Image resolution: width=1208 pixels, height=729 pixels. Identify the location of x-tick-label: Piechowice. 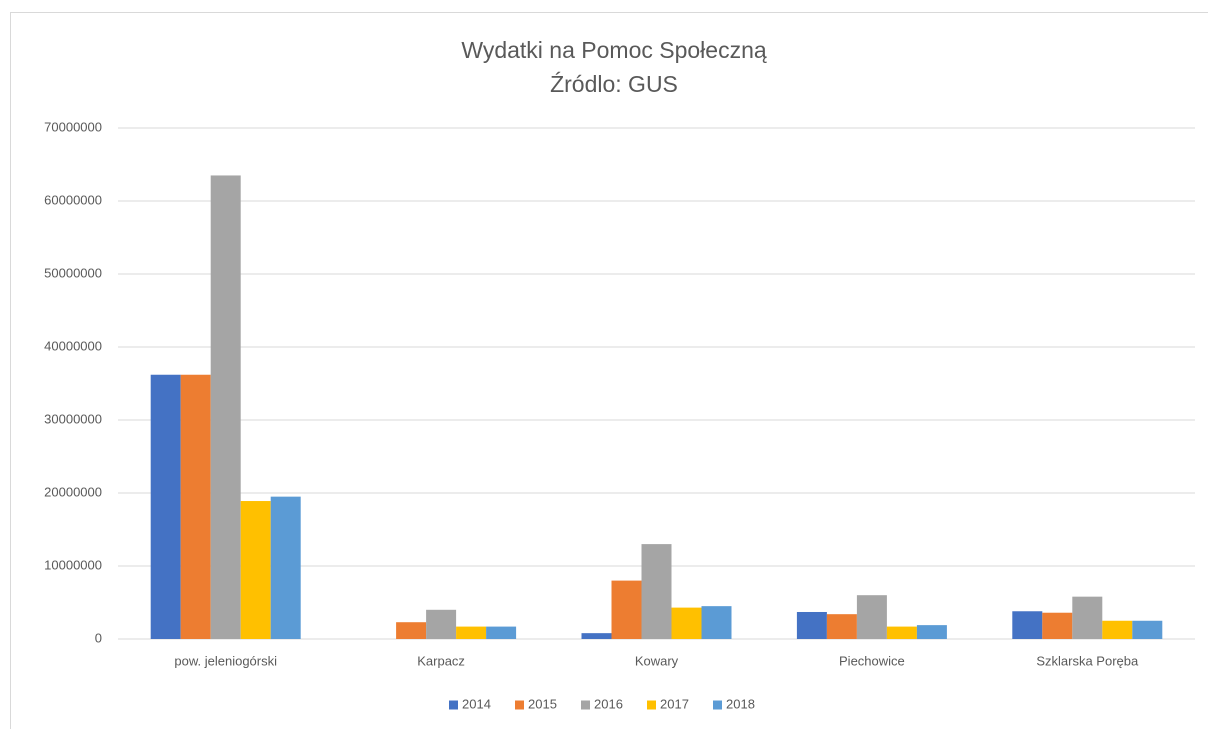
(872, 660).